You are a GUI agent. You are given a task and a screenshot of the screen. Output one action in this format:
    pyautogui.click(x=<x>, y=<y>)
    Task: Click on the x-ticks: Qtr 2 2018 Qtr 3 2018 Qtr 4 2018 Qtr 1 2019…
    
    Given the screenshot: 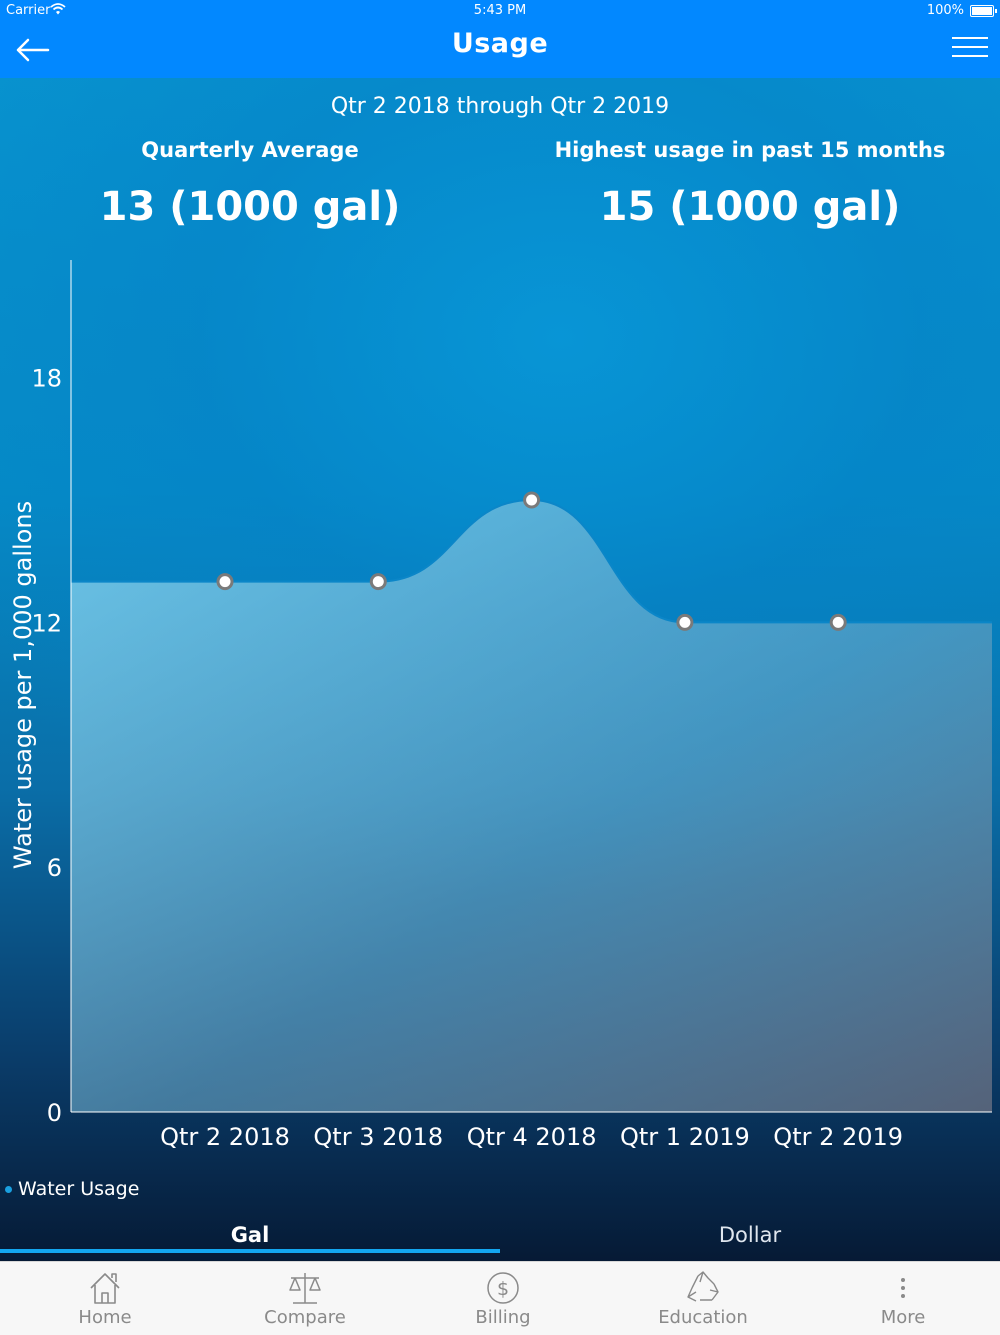 What is the action you would take?
    pyautogui.click(x=531, y=1137)
    